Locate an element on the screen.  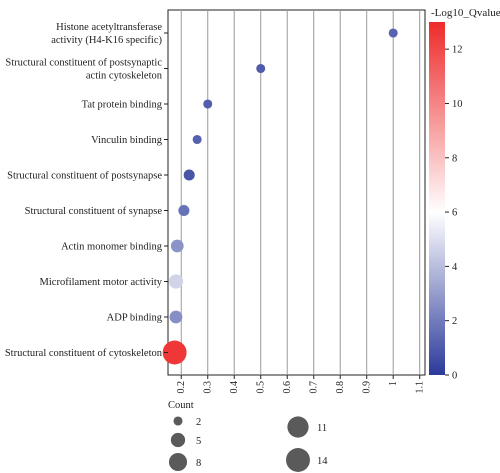
category-label: Microfilament motor activity is located at coordinates (101, 282).